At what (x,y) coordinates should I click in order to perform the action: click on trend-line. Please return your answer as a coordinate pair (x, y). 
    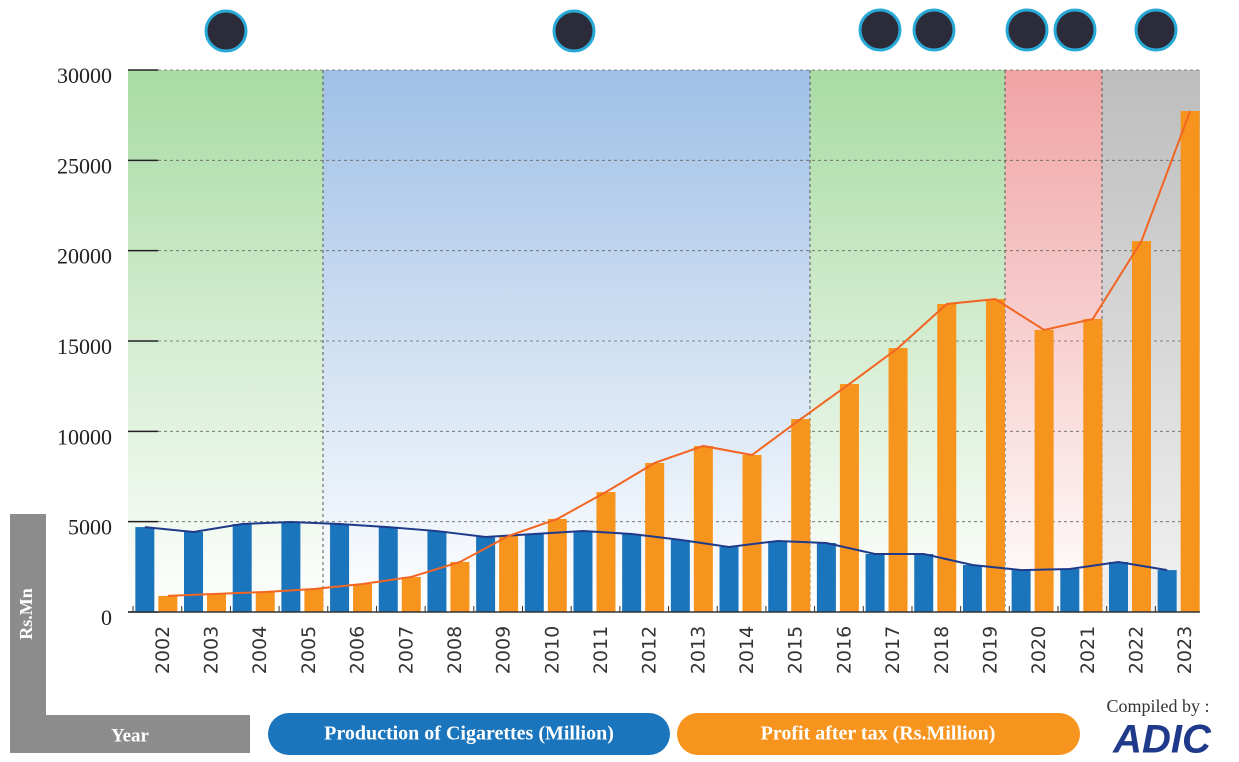
    Looking at the image, I should click on (656, 546).